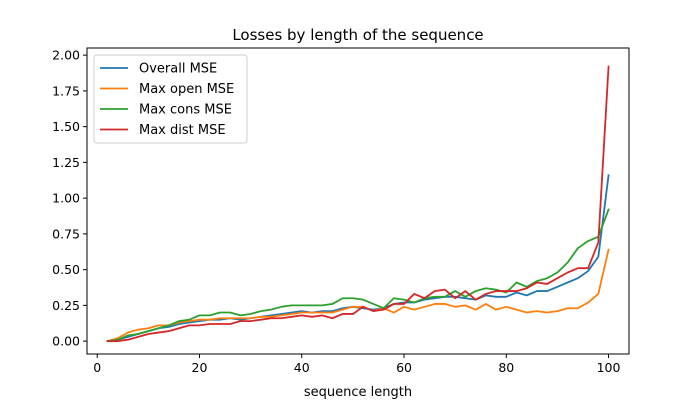 This screenshot has height=400, width=700. I want to click on y-tick-label: 0.00, so click(66, 341).